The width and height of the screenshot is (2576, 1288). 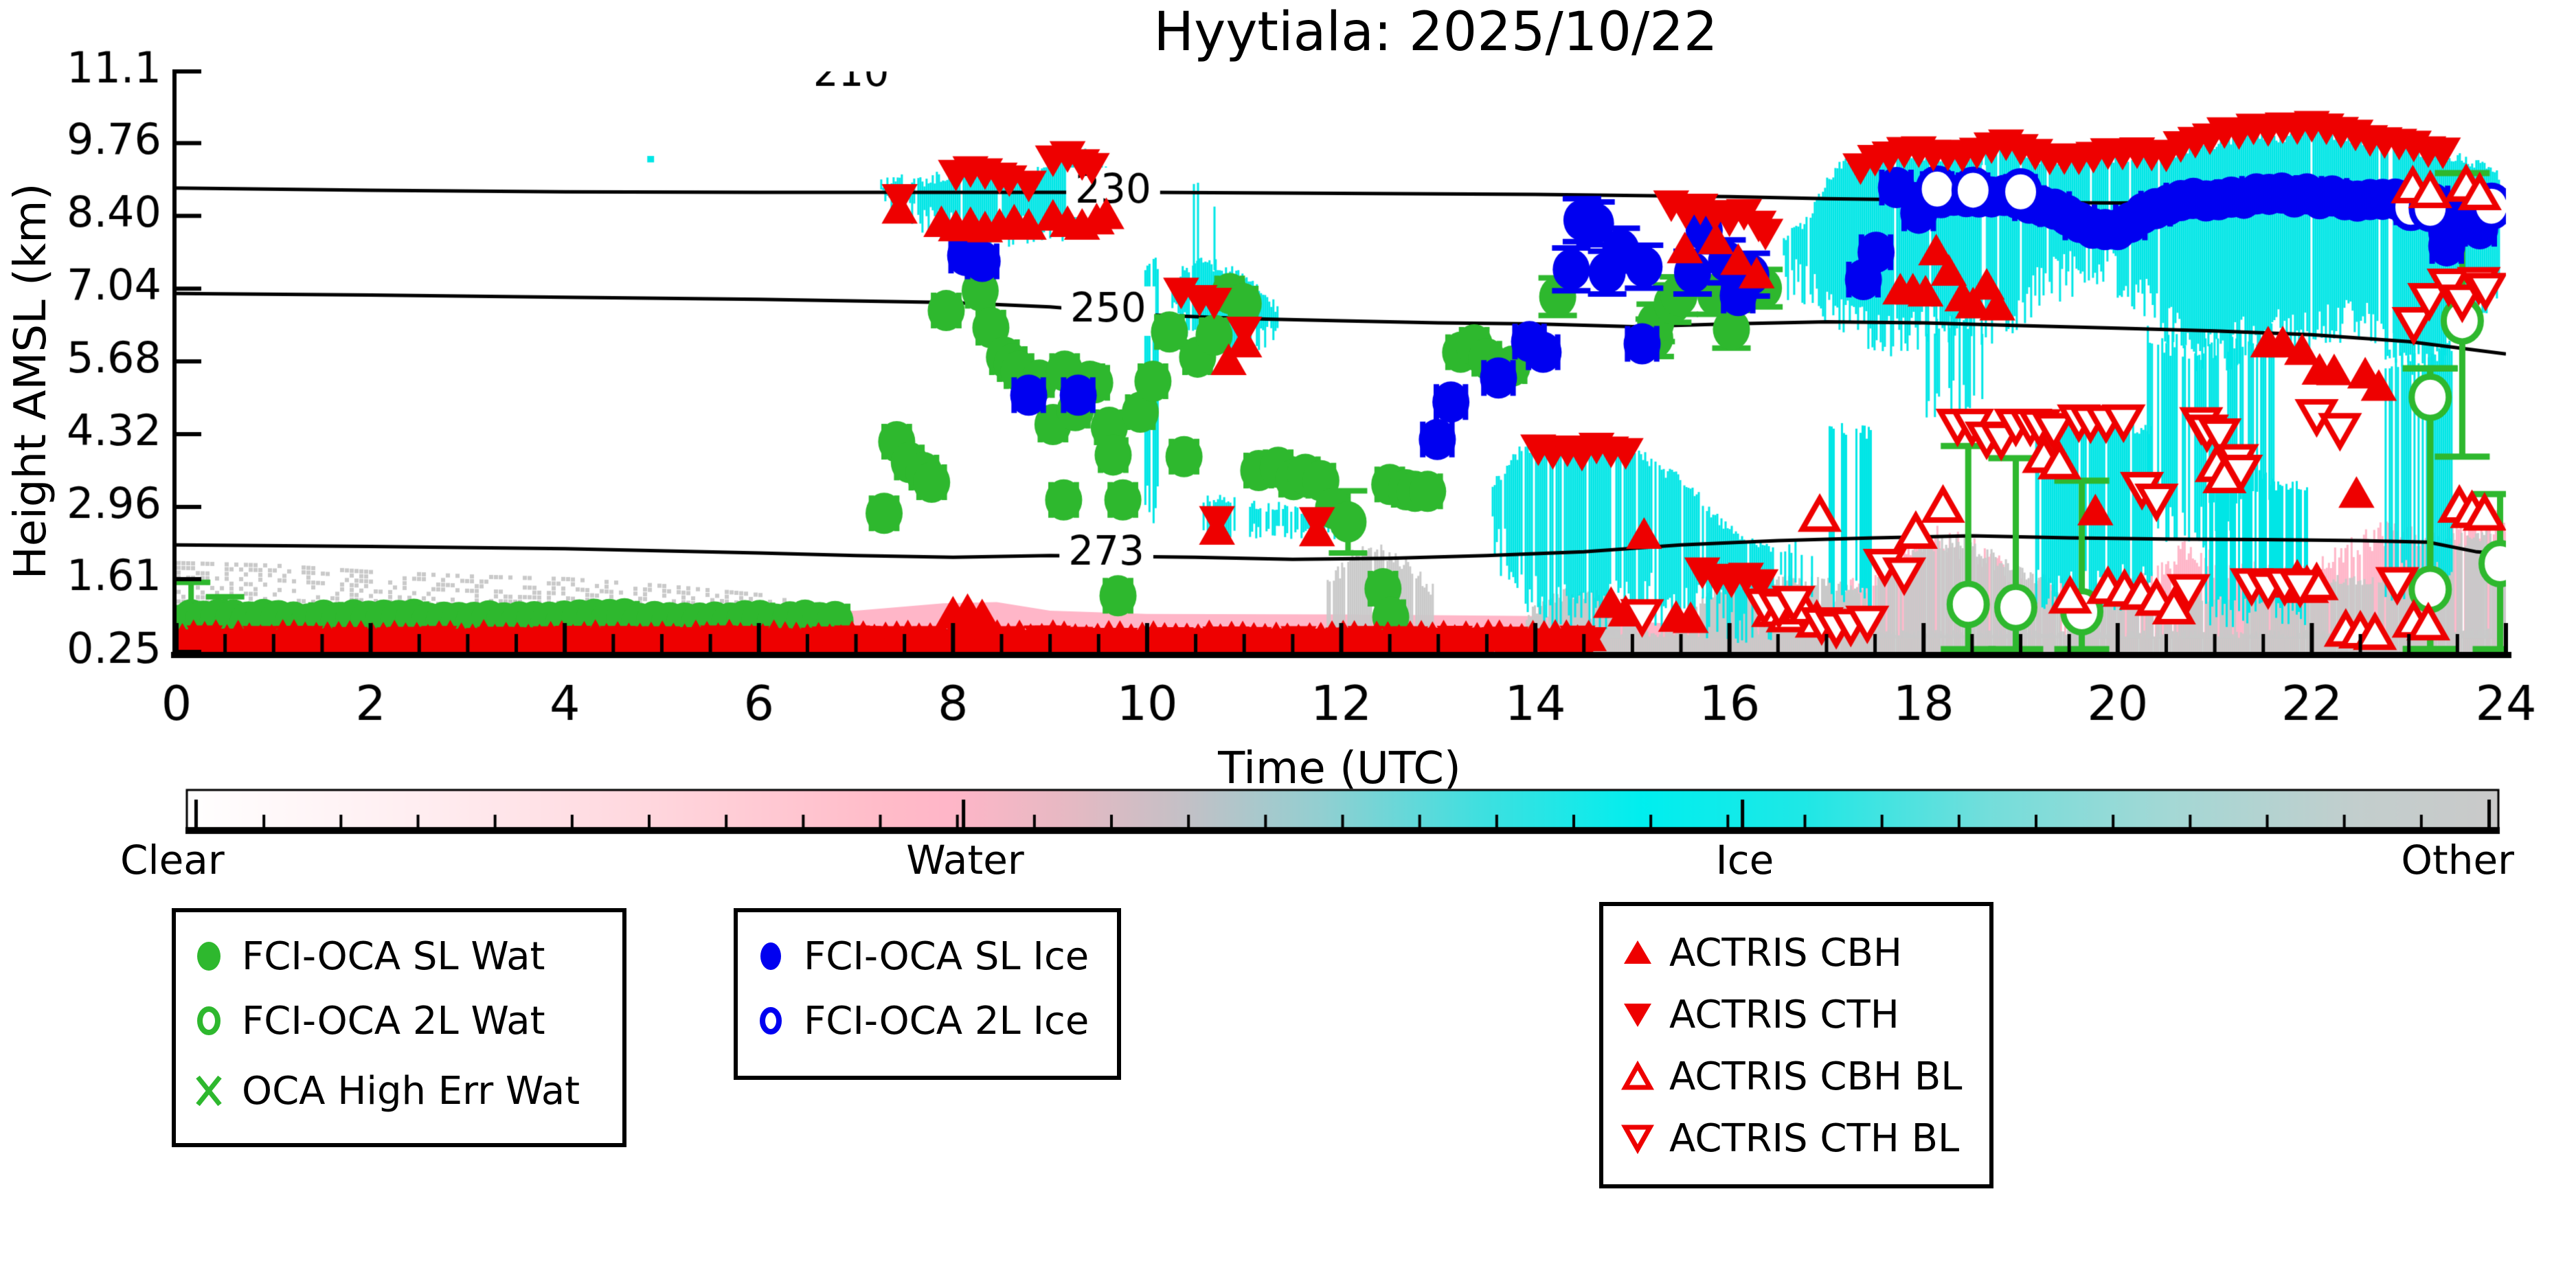 I want to click on colorbar-label-ice: Ice, so click(x=1744, y=860).